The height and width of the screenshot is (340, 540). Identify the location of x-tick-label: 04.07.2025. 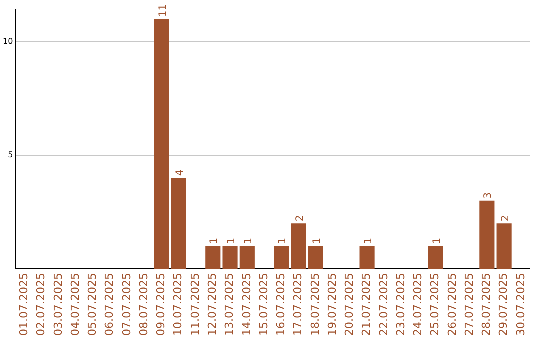
(75, 304).